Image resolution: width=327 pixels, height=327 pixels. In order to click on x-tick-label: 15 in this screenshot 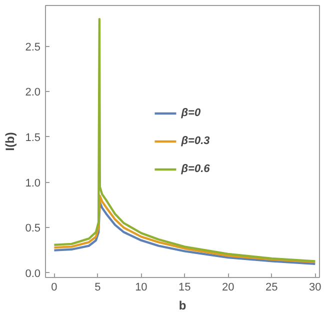, I will do `click(184, 288)`.